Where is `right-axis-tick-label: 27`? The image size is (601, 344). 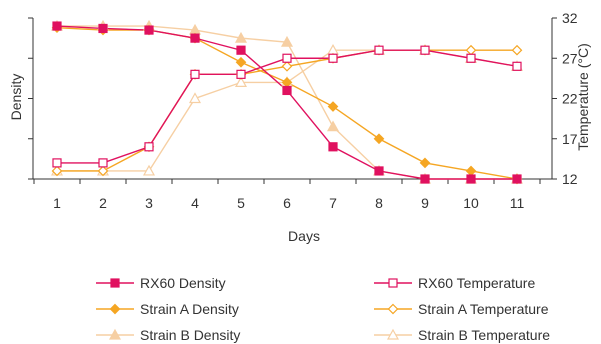
right-axis-tick-label: 27 is located at coordinates (570, 58).